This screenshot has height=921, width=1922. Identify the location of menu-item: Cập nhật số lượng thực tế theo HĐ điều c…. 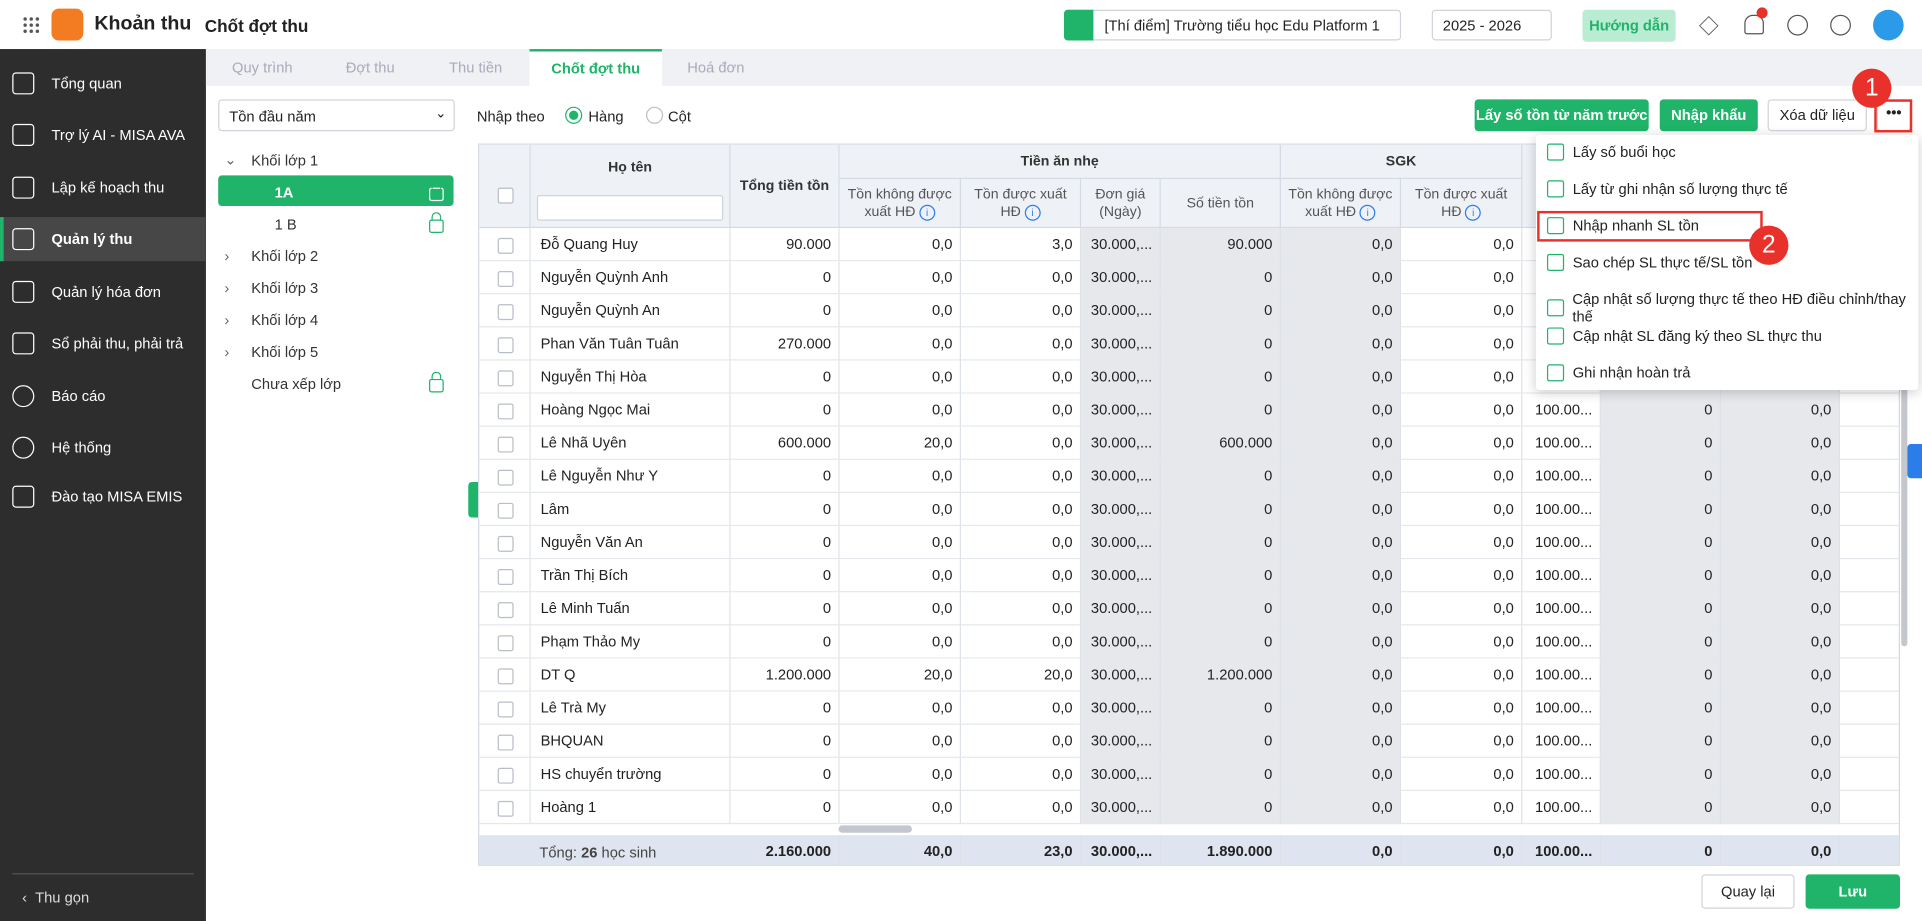
(1734, 308).